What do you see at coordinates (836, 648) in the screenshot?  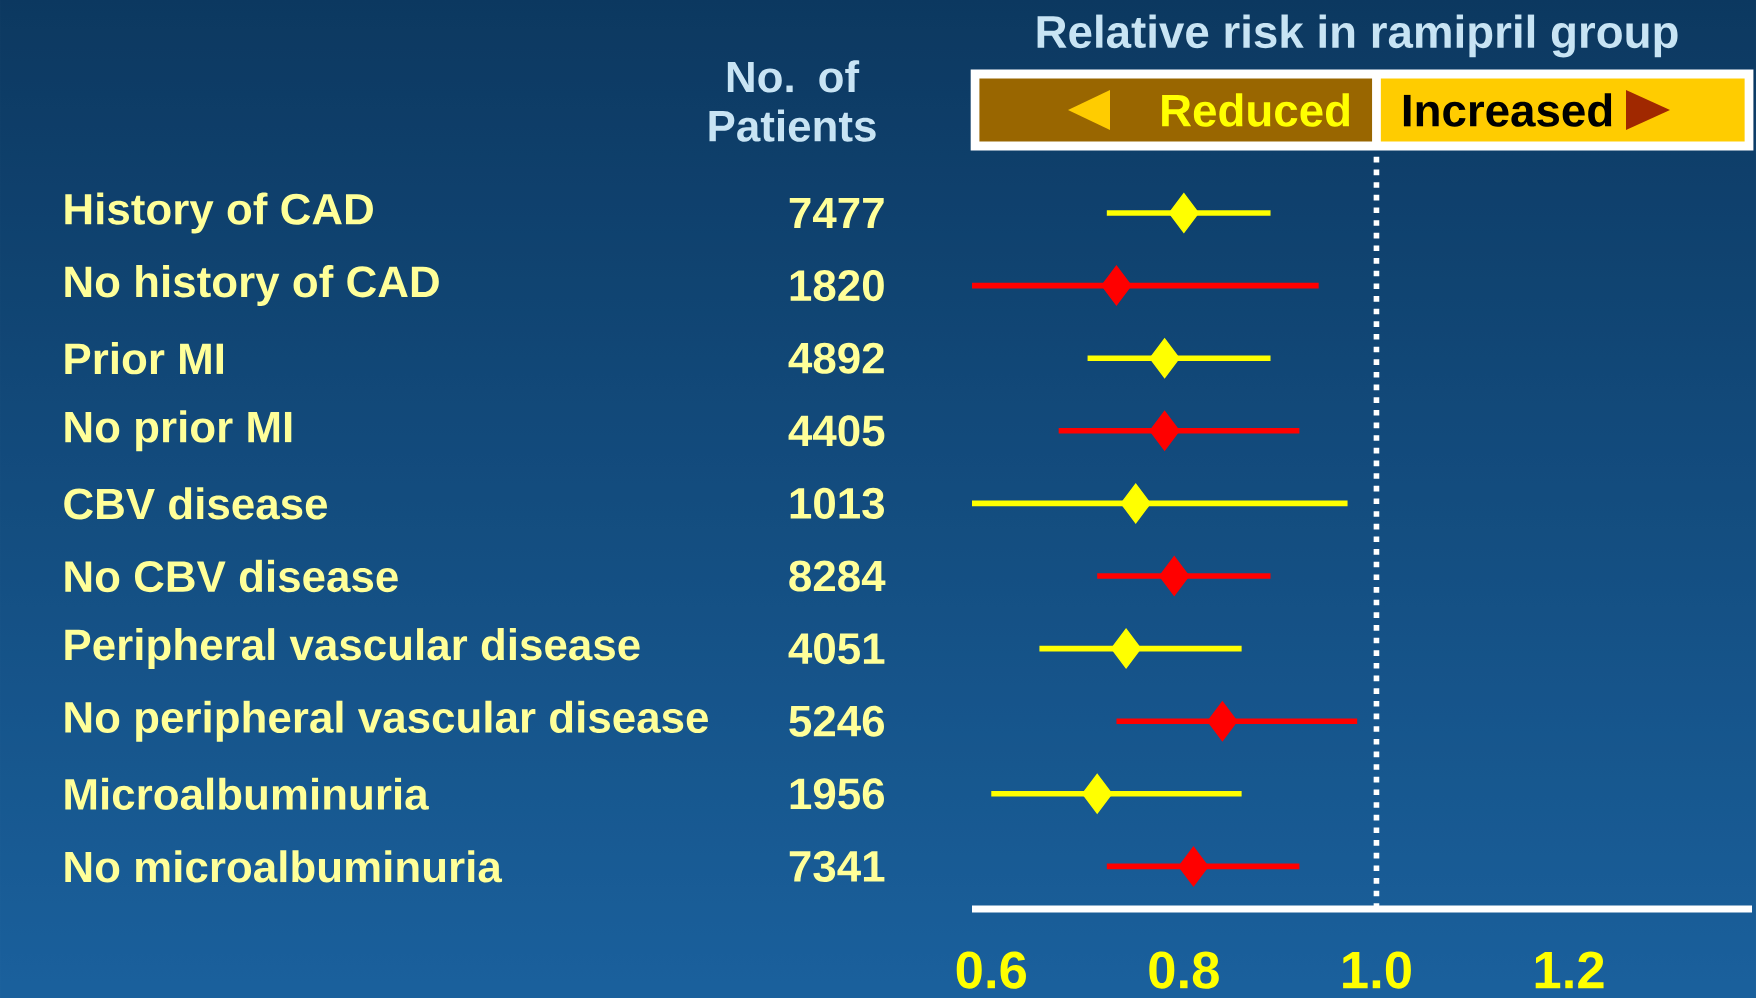 I see `text: 4051` at bounding box center [836, 648].